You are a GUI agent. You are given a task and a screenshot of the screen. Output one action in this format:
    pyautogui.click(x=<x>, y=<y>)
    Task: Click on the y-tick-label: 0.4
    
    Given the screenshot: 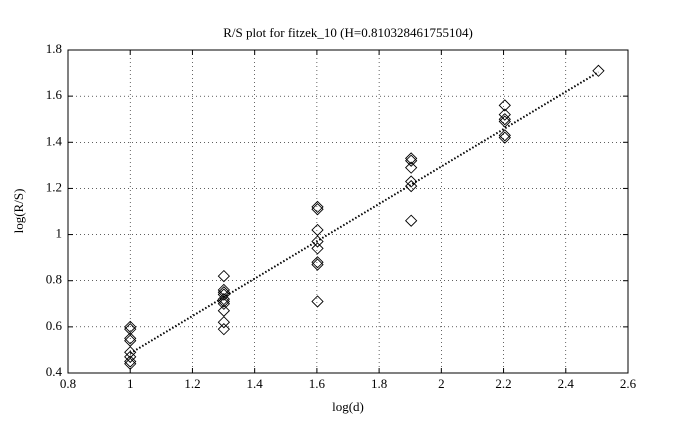 What is the action you would take?
    pyautogui.click(x=54, y=371)
    